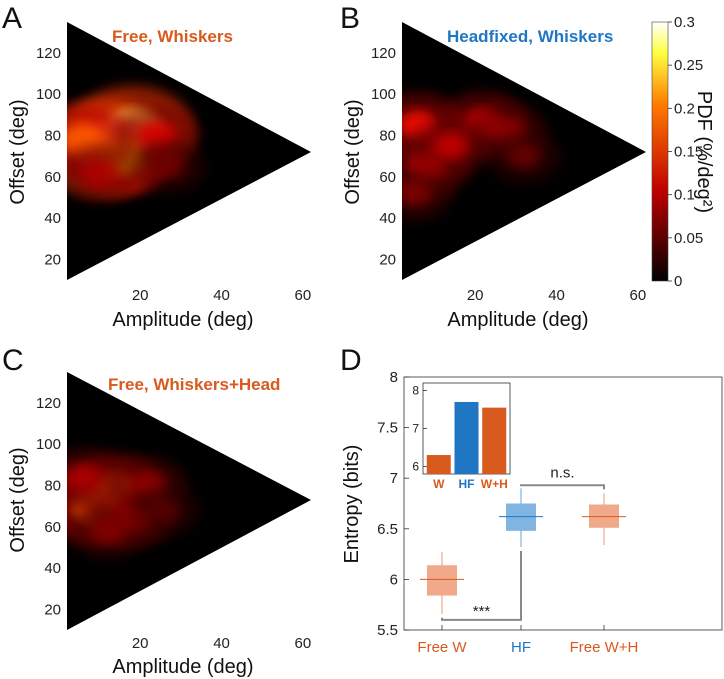 The image size is (724, 679). Describe the element at coordinates (18, 499) in the screenshot. I see `heatmap-c-ylabel: Offset (deg)` at that location.